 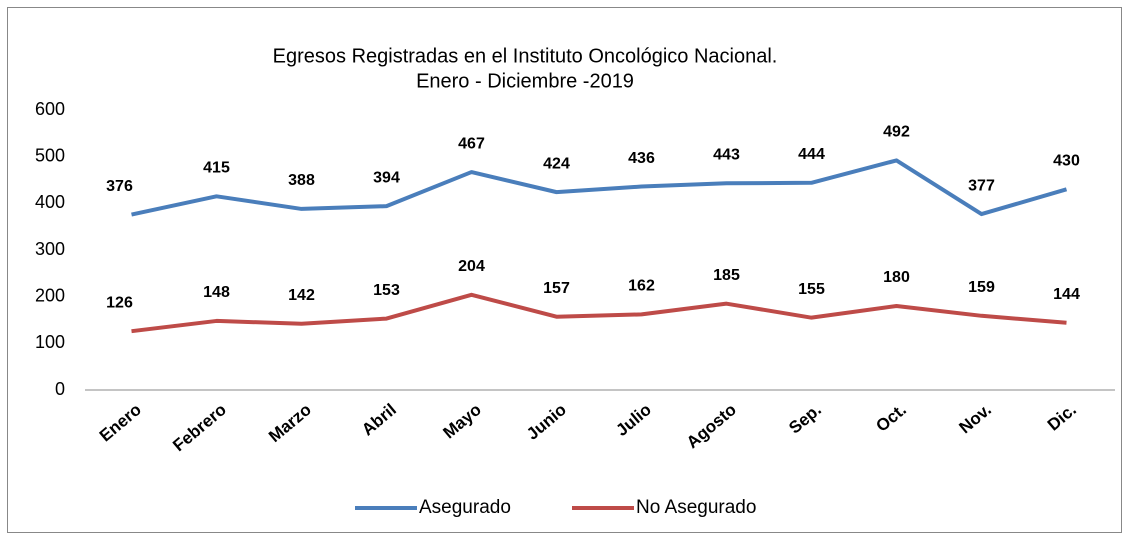 What do you see at coordinates (811, 289) in the screenshot?
I see `data-label: 155` at bounding box center [811, 289].